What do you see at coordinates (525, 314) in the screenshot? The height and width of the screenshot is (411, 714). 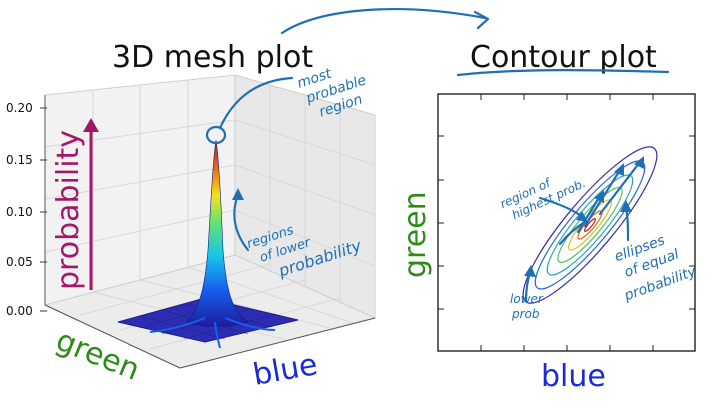 I see `svg-text: prob` at bounding box center [525, 314].